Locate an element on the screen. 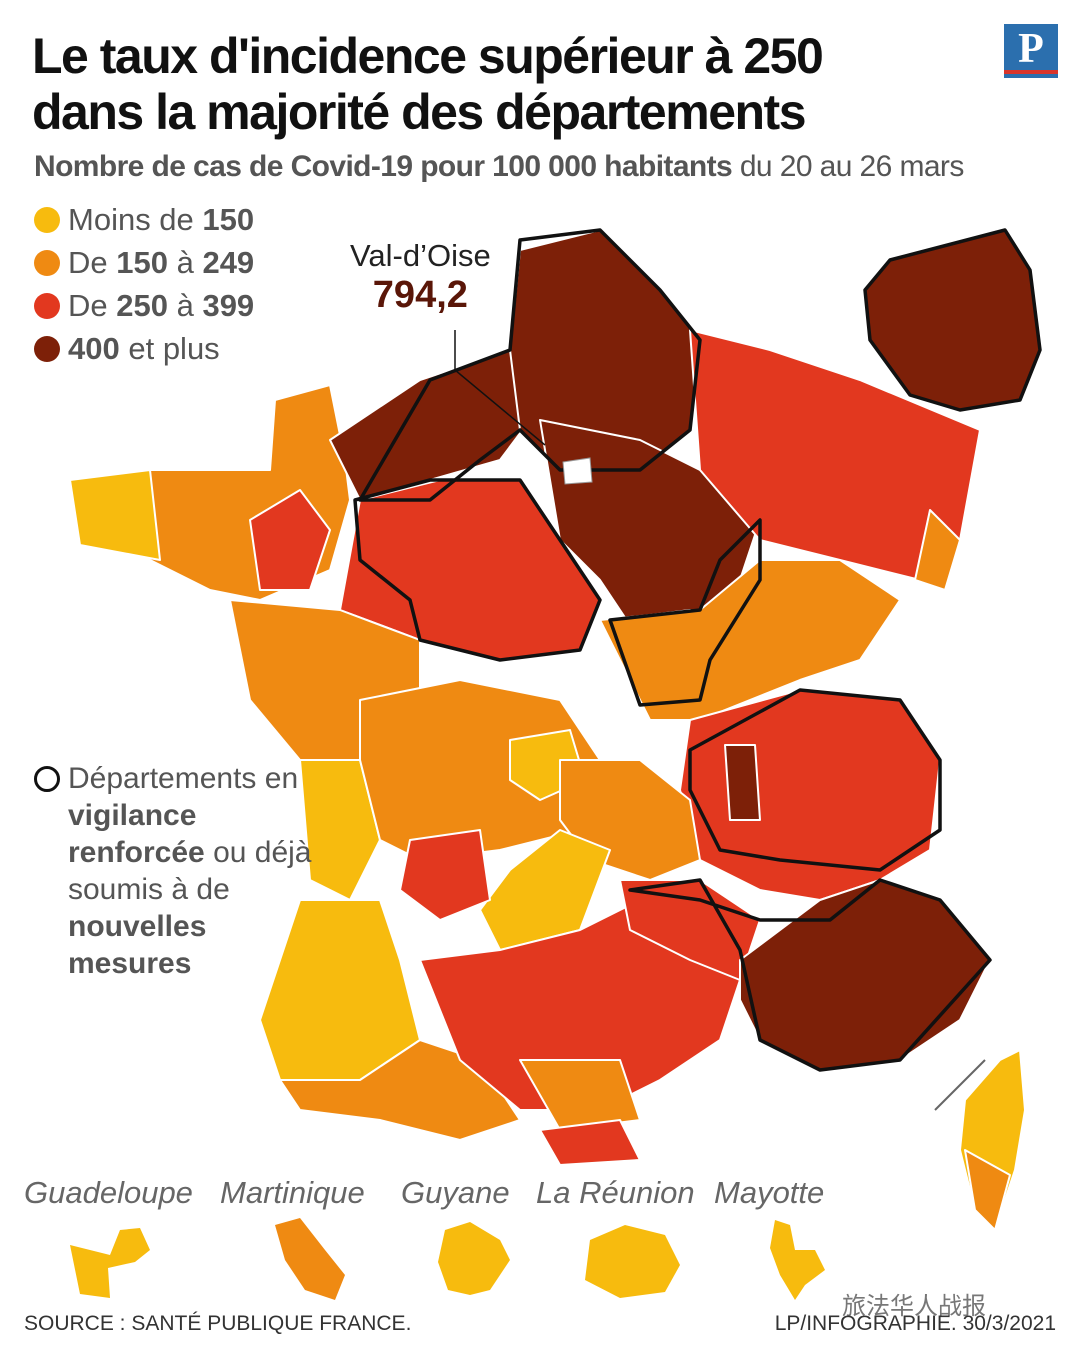  reunion-shape is located at coordinates (632, 1261).